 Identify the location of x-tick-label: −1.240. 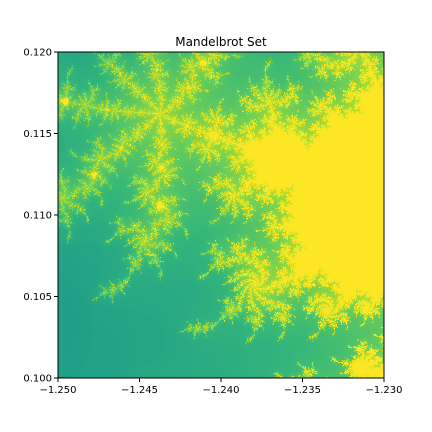
(220, 390).